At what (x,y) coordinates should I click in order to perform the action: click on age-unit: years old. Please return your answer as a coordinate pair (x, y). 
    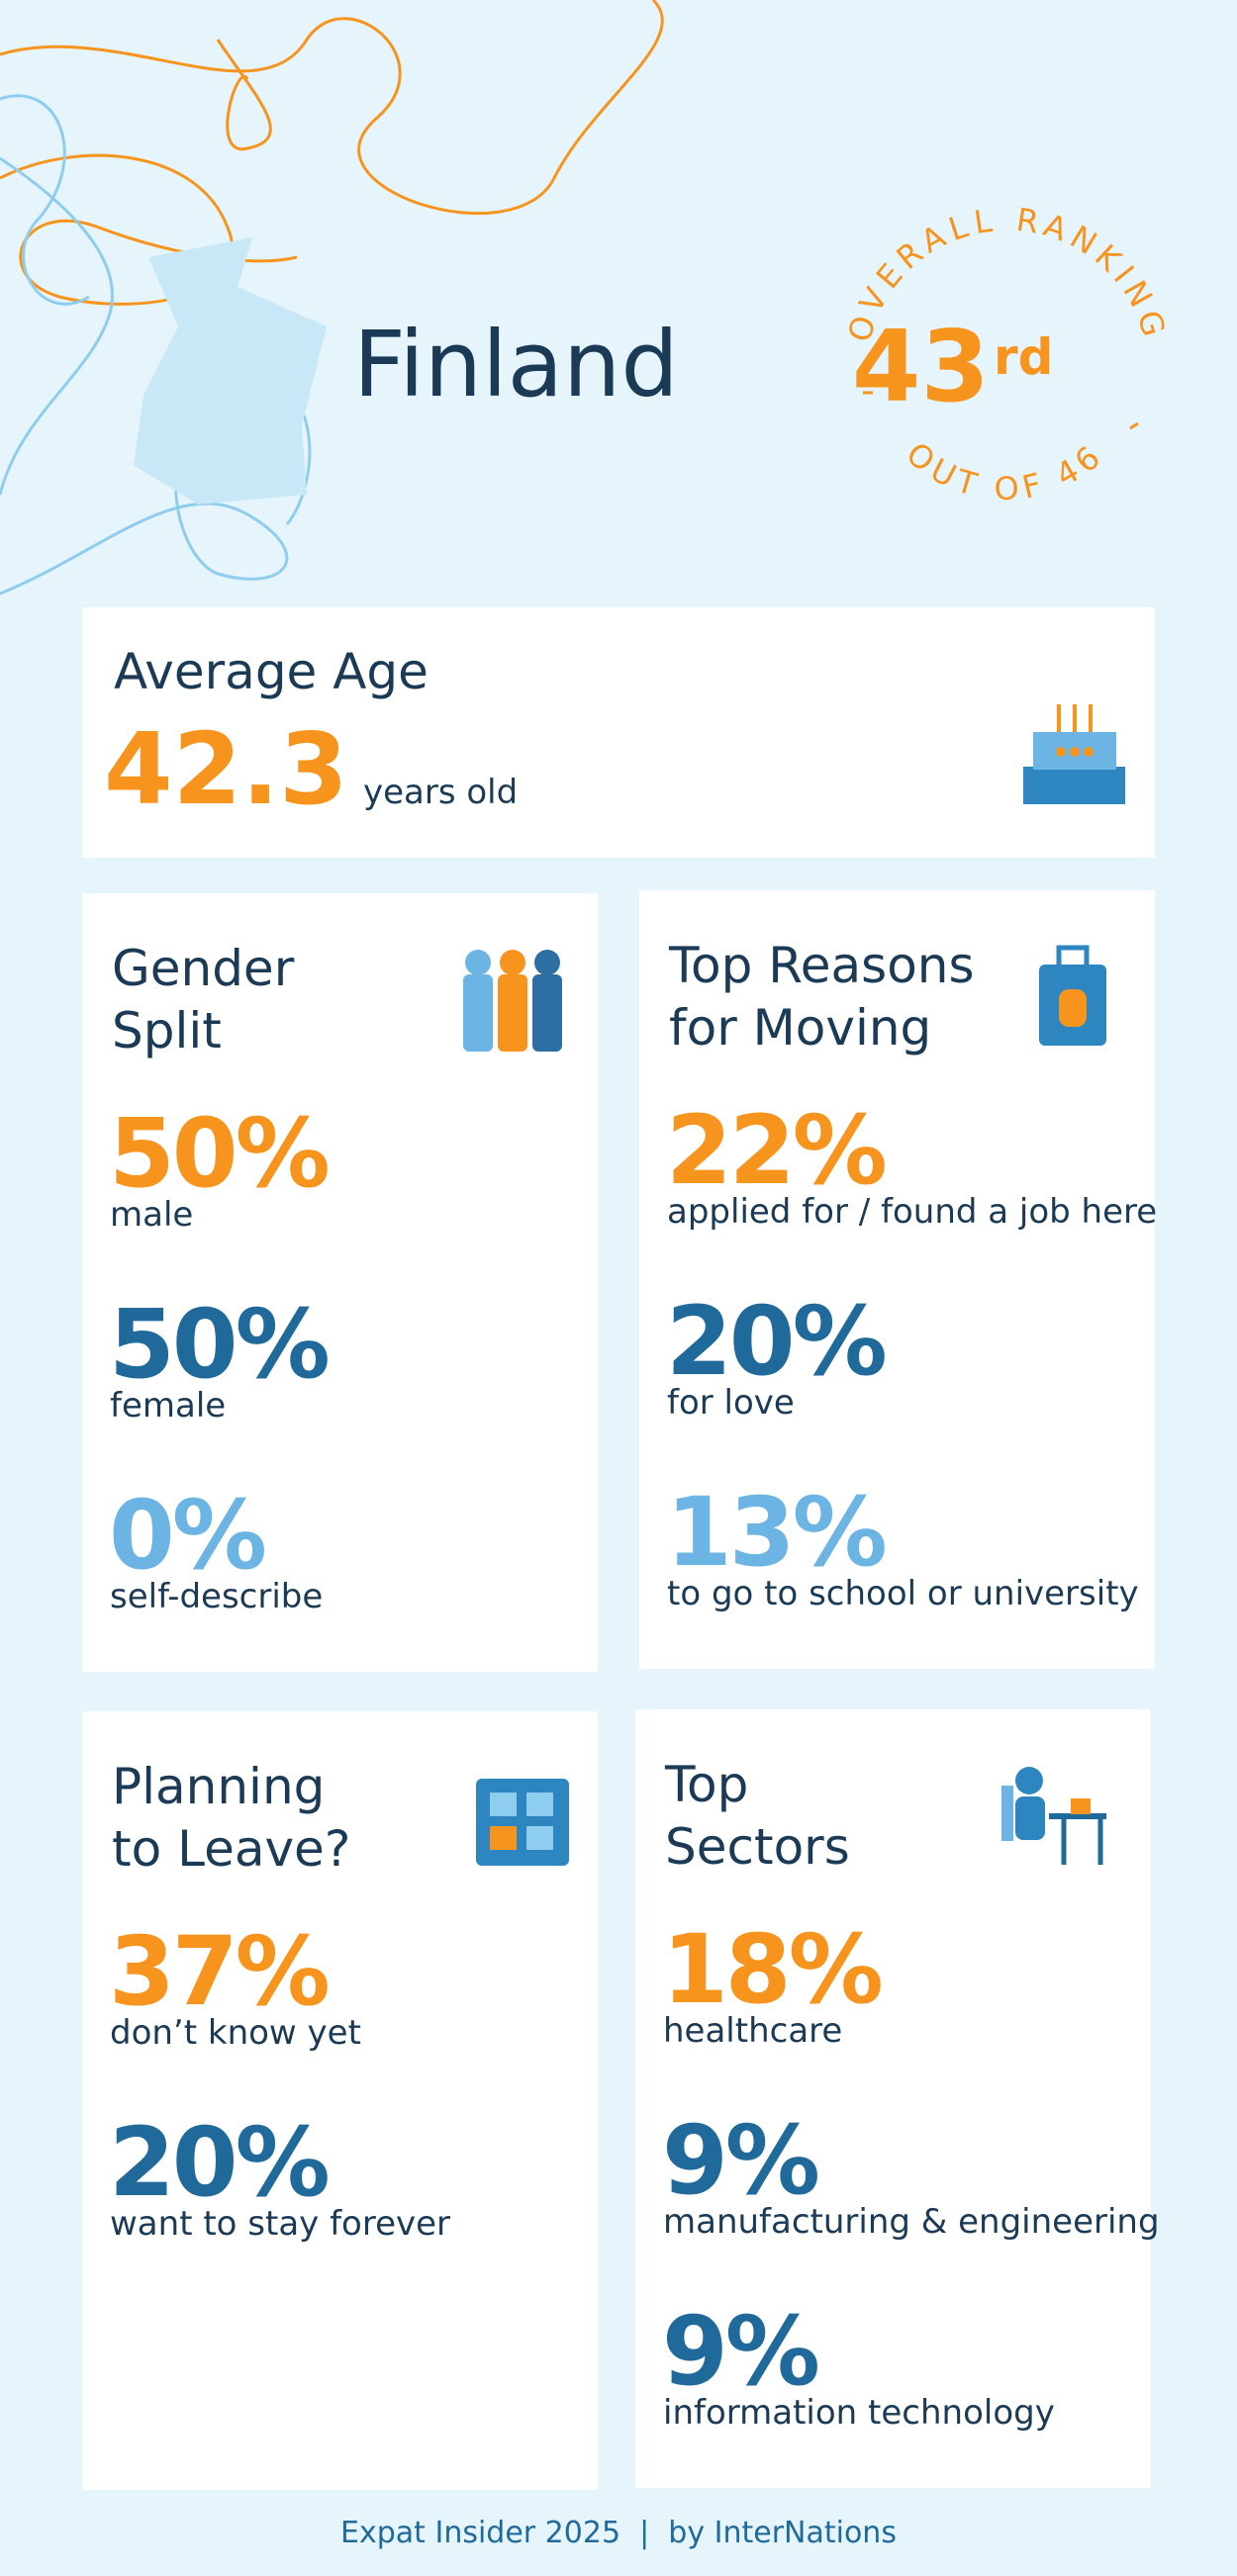
    Looking at the image, I should click on (441, 792).